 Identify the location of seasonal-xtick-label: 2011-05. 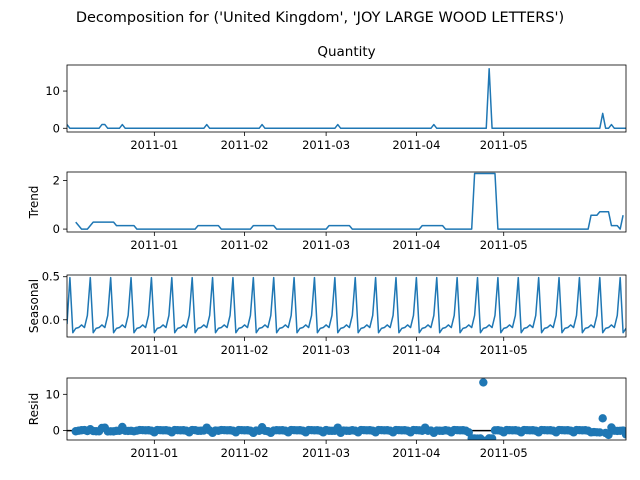
(504, 350).